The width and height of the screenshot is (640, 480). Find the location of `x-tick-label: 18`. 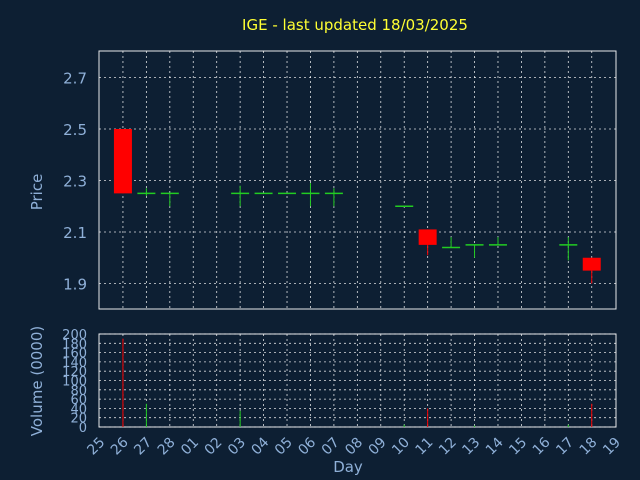

x-tick-label: 18 is located at coordinates (589, 447).